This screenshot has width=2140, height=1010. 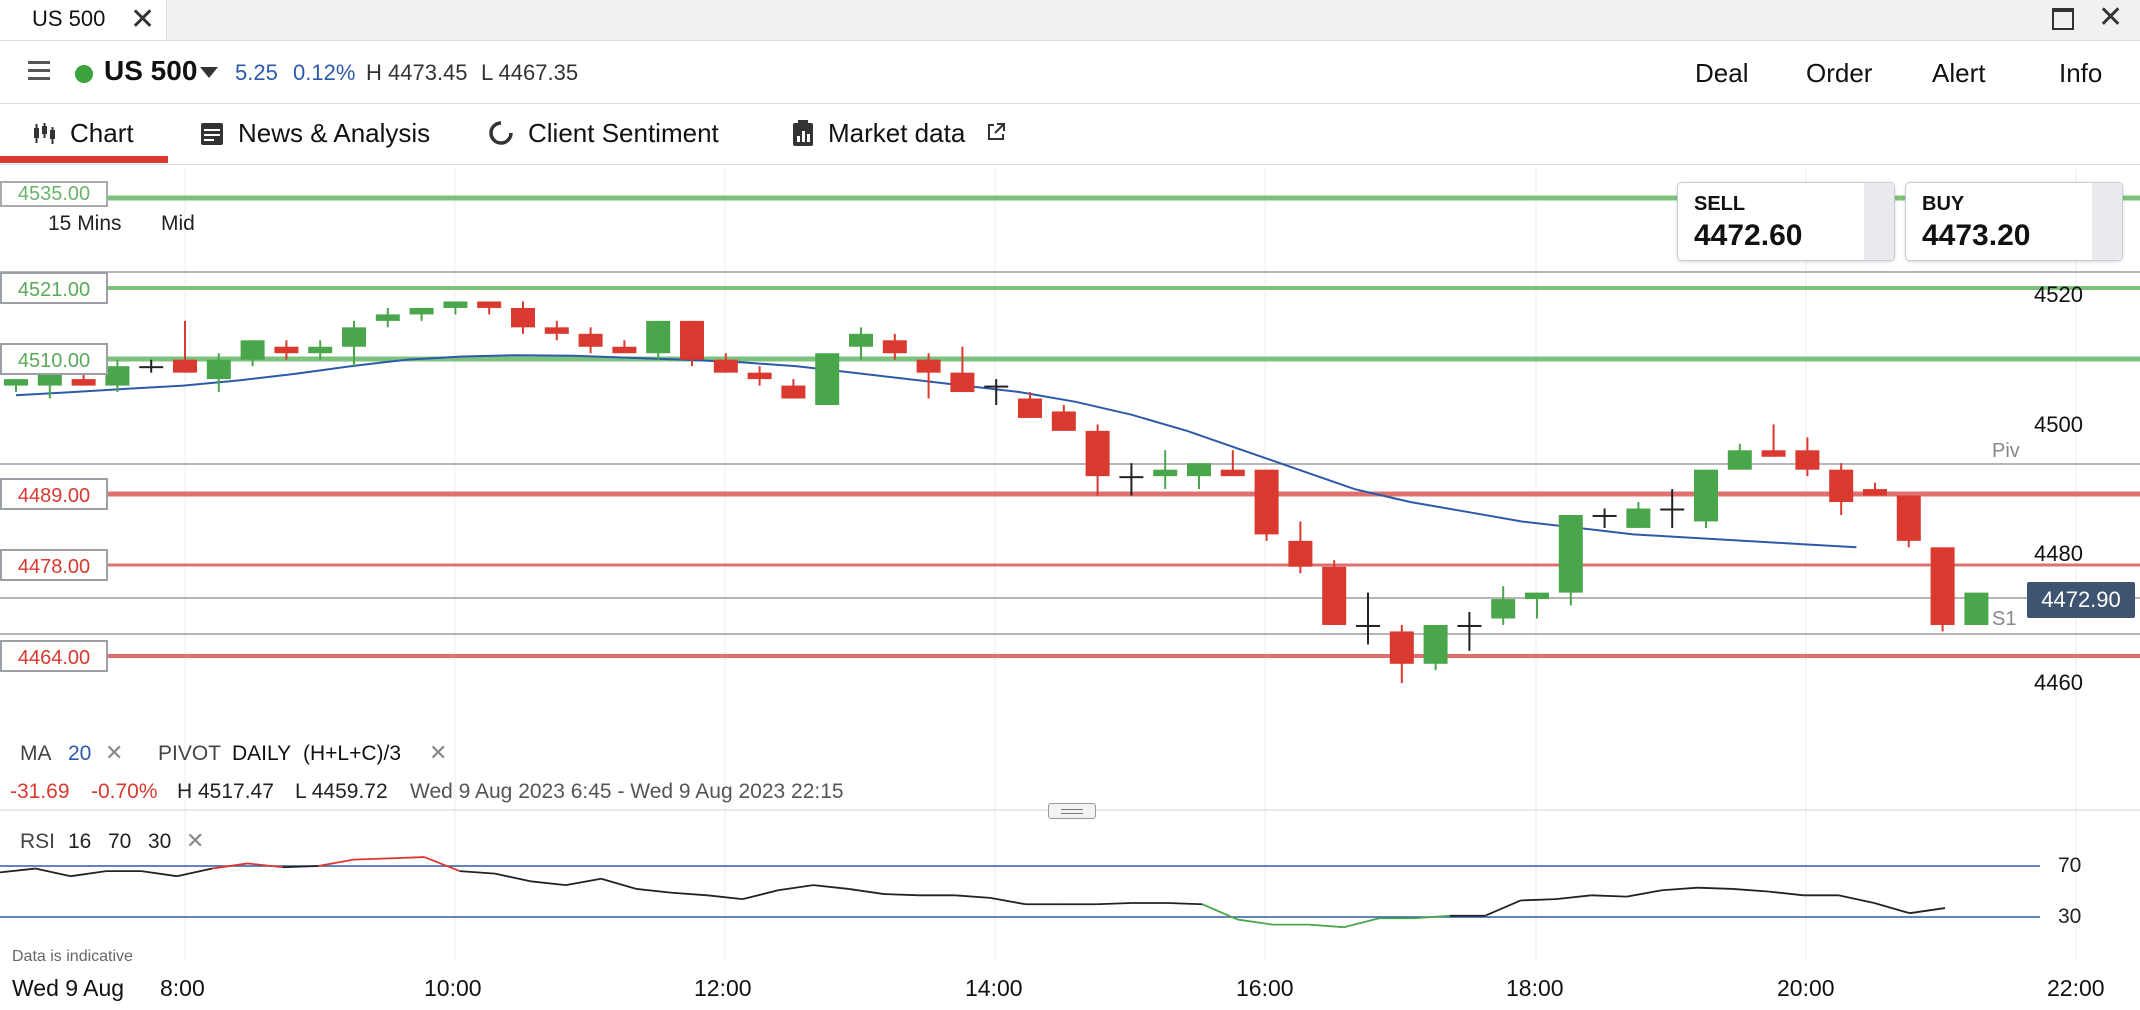 What do you see at coordinates (2081, 73) in the screenshot?
I see `info-button: Info` at bounding box center [2081, 73].